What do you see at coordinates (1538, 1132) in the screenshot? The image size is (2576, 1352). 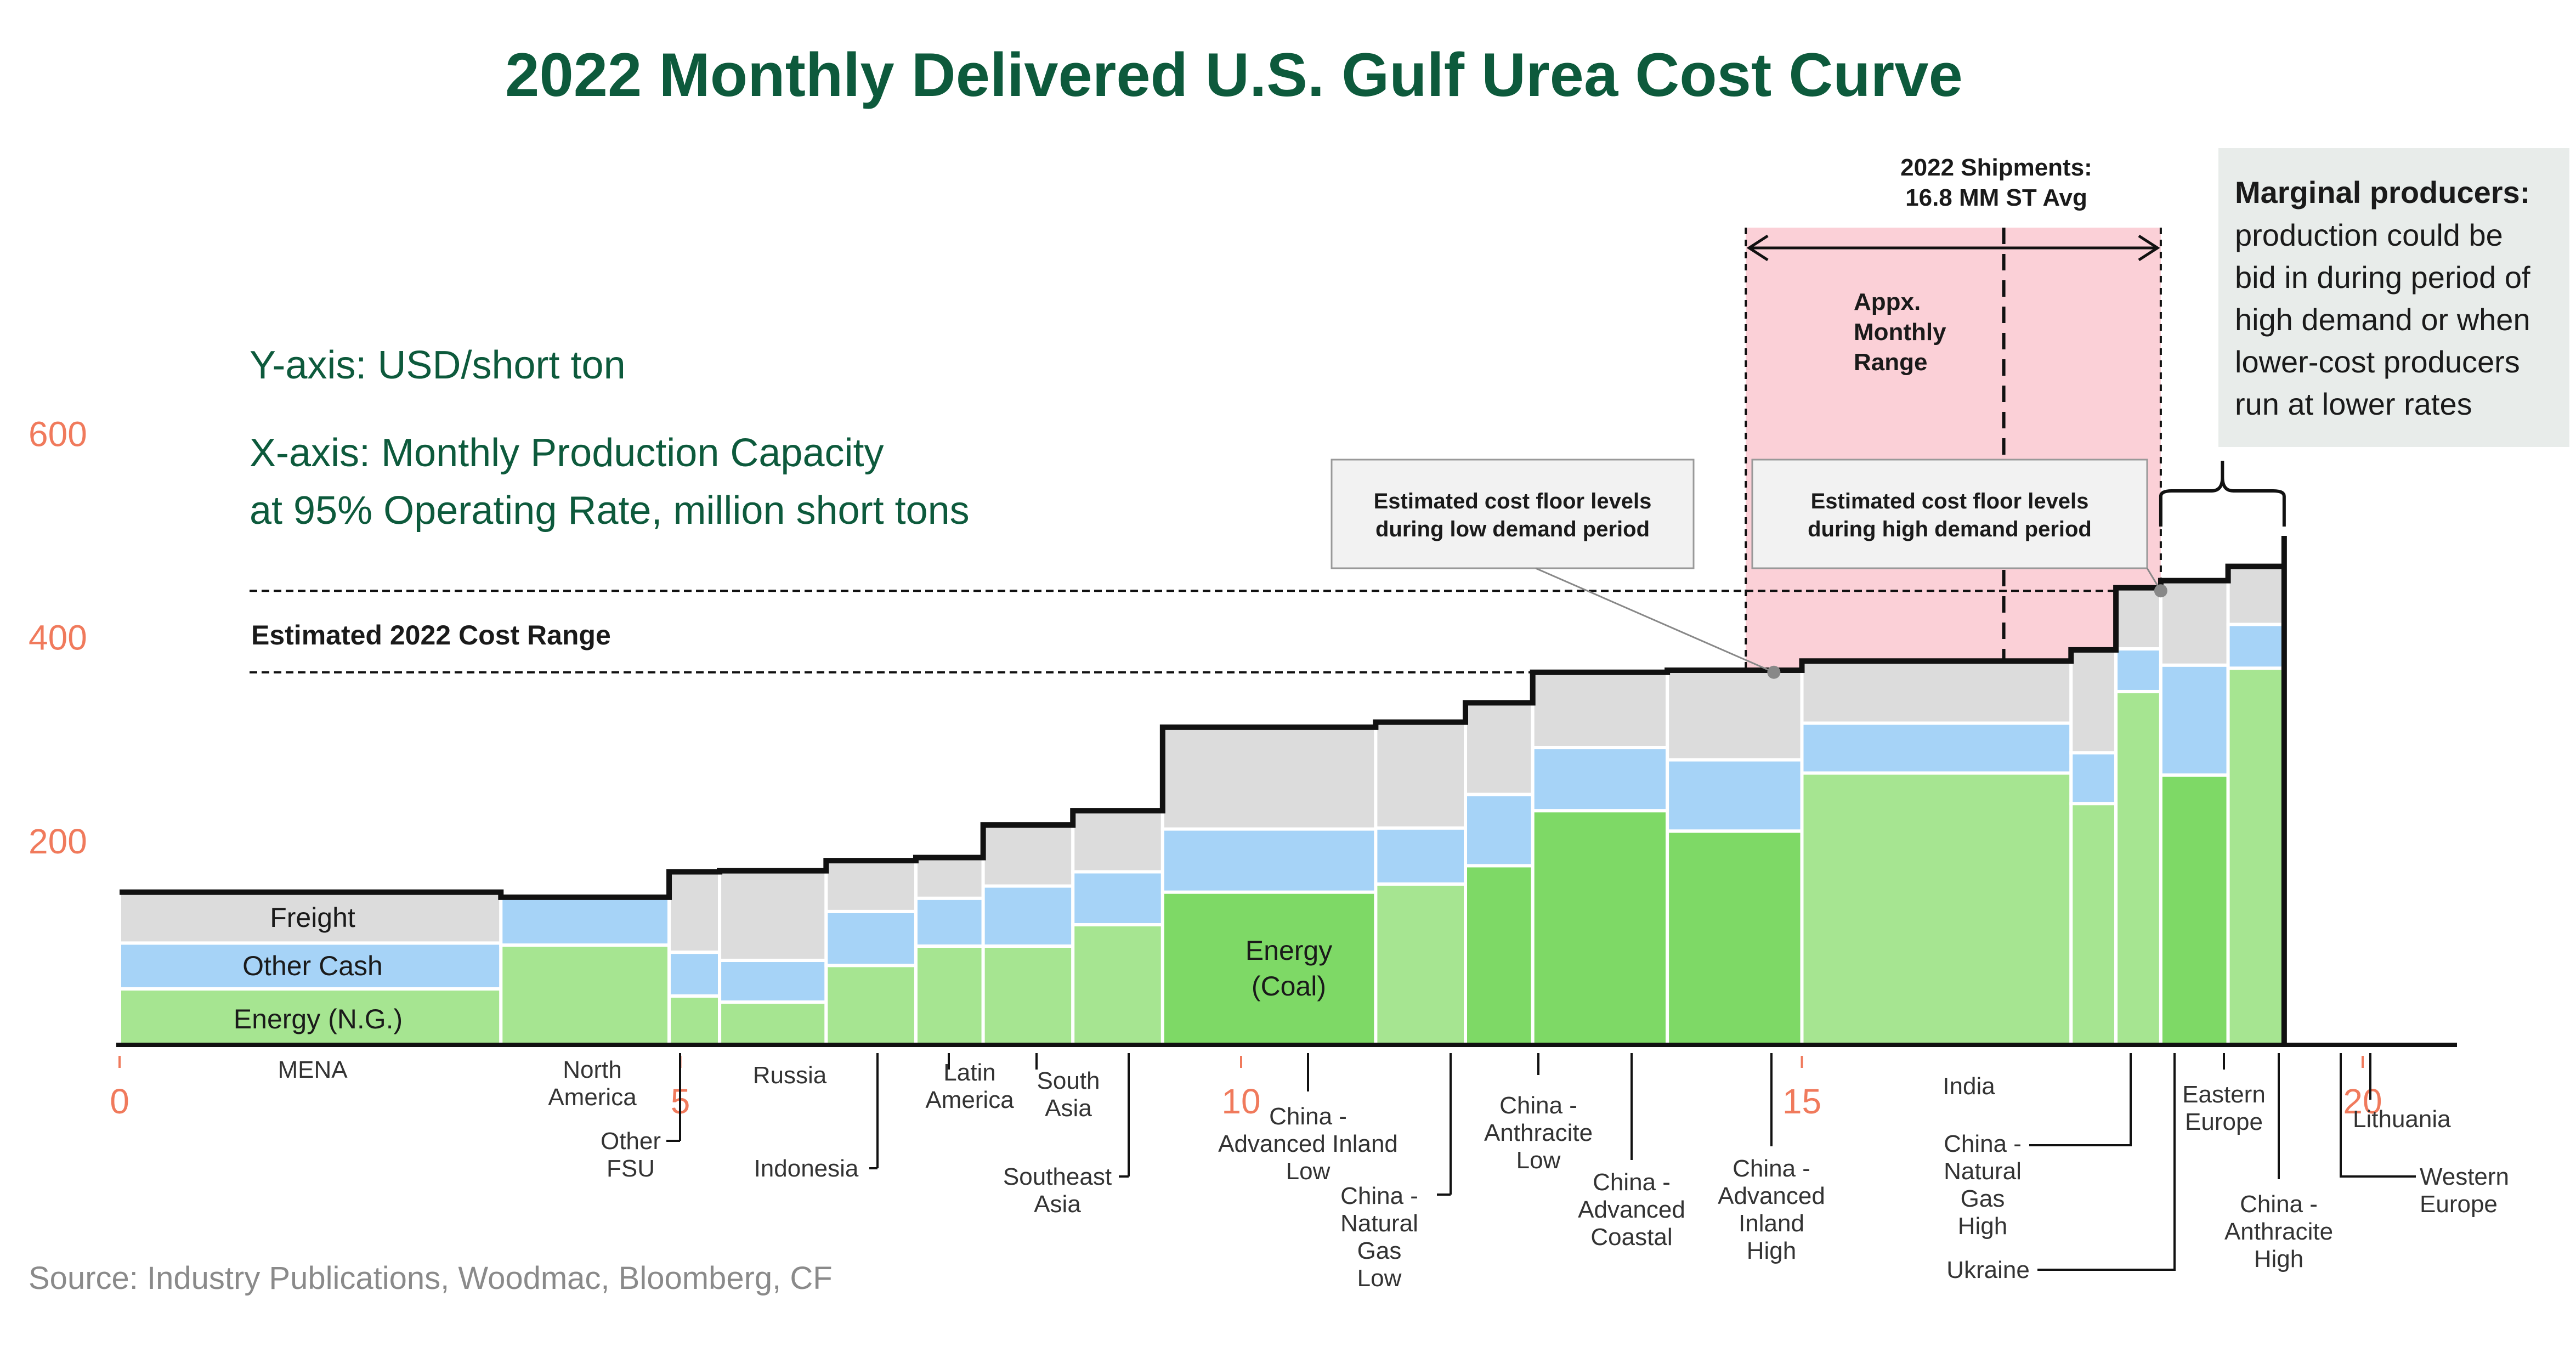 I see `region-label-china-anthracite-low: Anthracite` at bounding box center [1538, 1132].